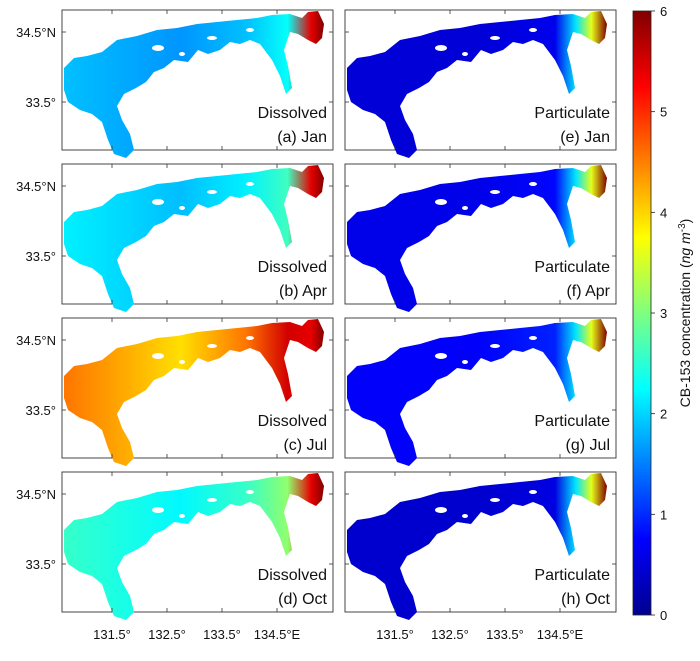  Describe the element at coordinates (197, 391) in the screenshot. I see `map-panel-cjul: Dissolved (c) Jul` at that location.